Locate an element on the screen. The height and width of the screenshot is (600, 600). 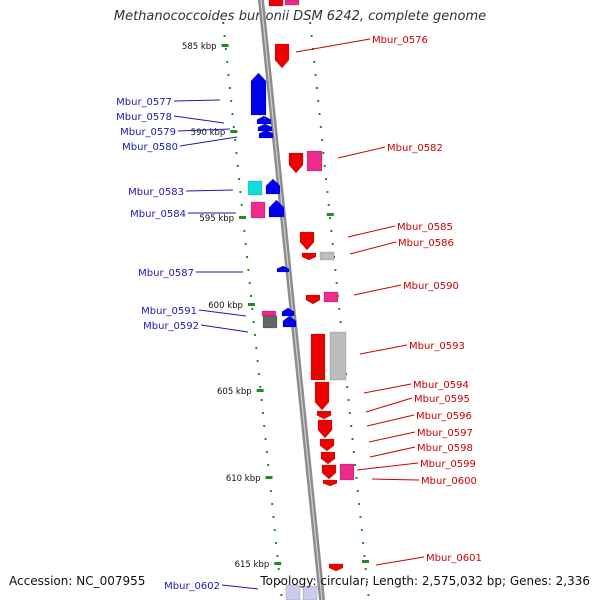
gene-label: Mbur_0582 is located at coordinates (415, 148).